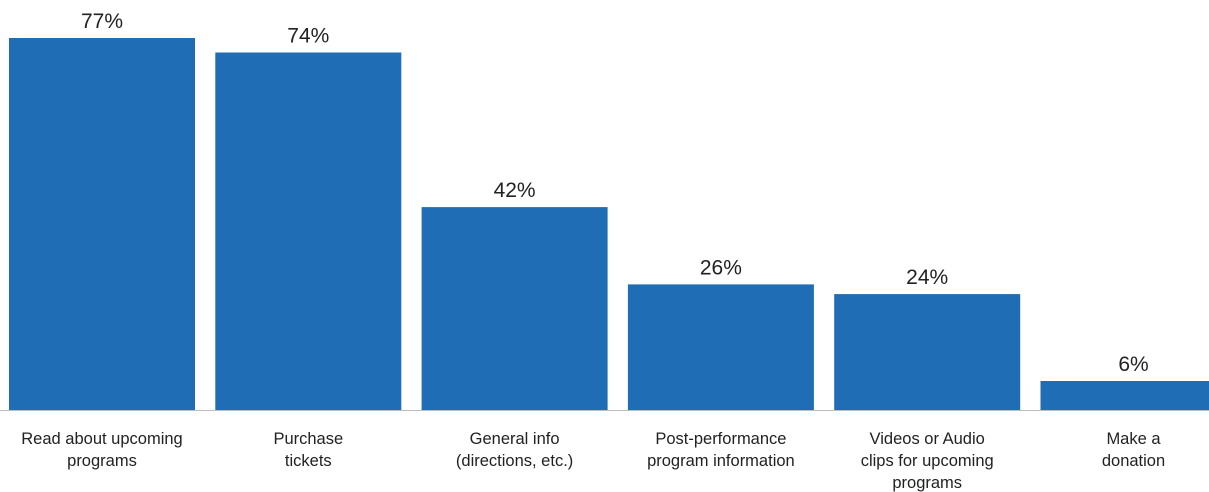  What do you see at coordinates (1133, 439) in the screenshot?
I see `category-label-line: Make a` at bounding box center [1133, 439].